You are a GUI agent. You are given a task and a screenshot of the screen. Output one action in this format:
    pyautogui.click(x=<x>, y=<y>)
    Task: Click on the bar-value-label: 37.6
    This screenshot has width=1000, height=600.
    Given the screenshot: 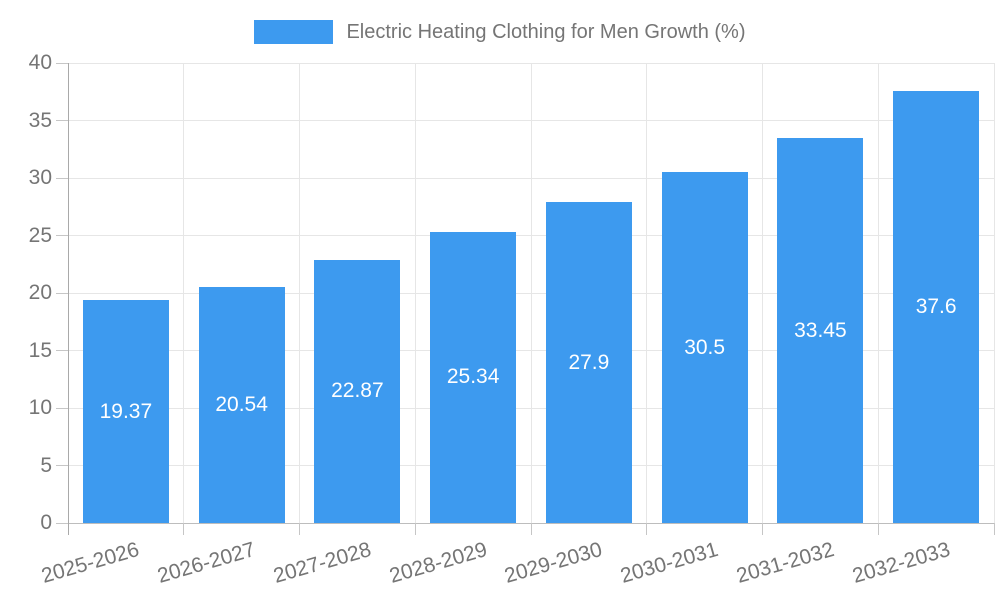 What is the action you would take?
    pyautogui.click(x=936, y=306)
    